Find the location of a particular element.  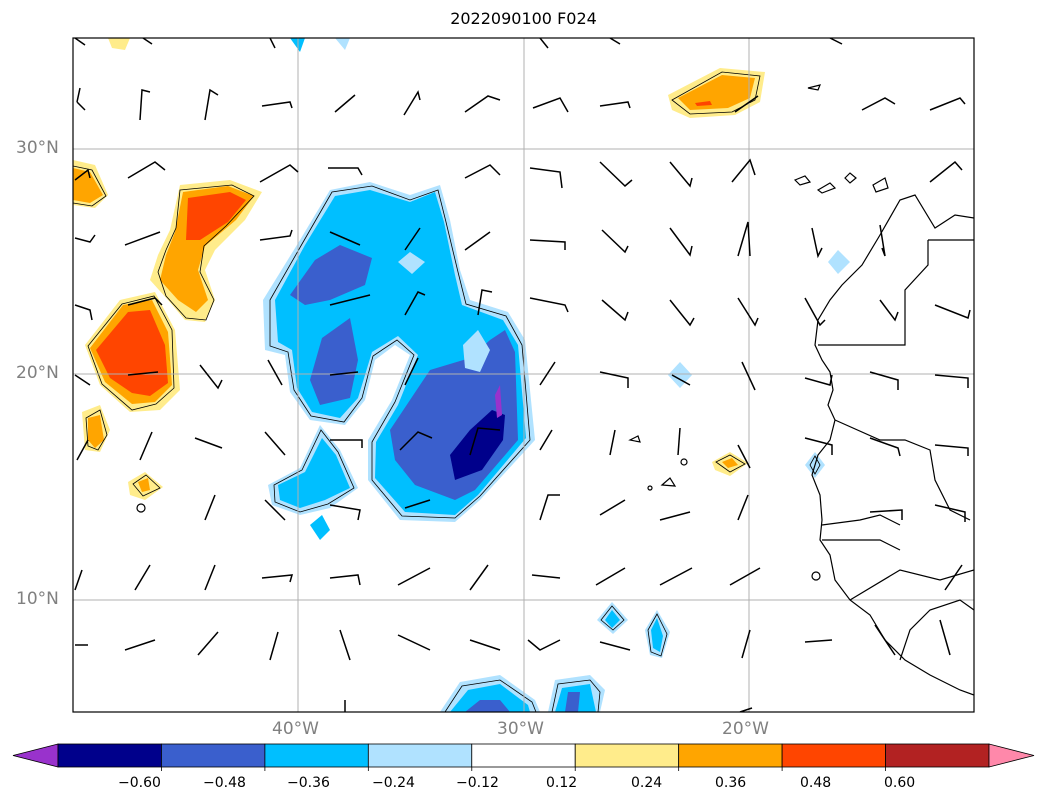

colorbar-tick: 0.60 is located at coordinates (900, 783).